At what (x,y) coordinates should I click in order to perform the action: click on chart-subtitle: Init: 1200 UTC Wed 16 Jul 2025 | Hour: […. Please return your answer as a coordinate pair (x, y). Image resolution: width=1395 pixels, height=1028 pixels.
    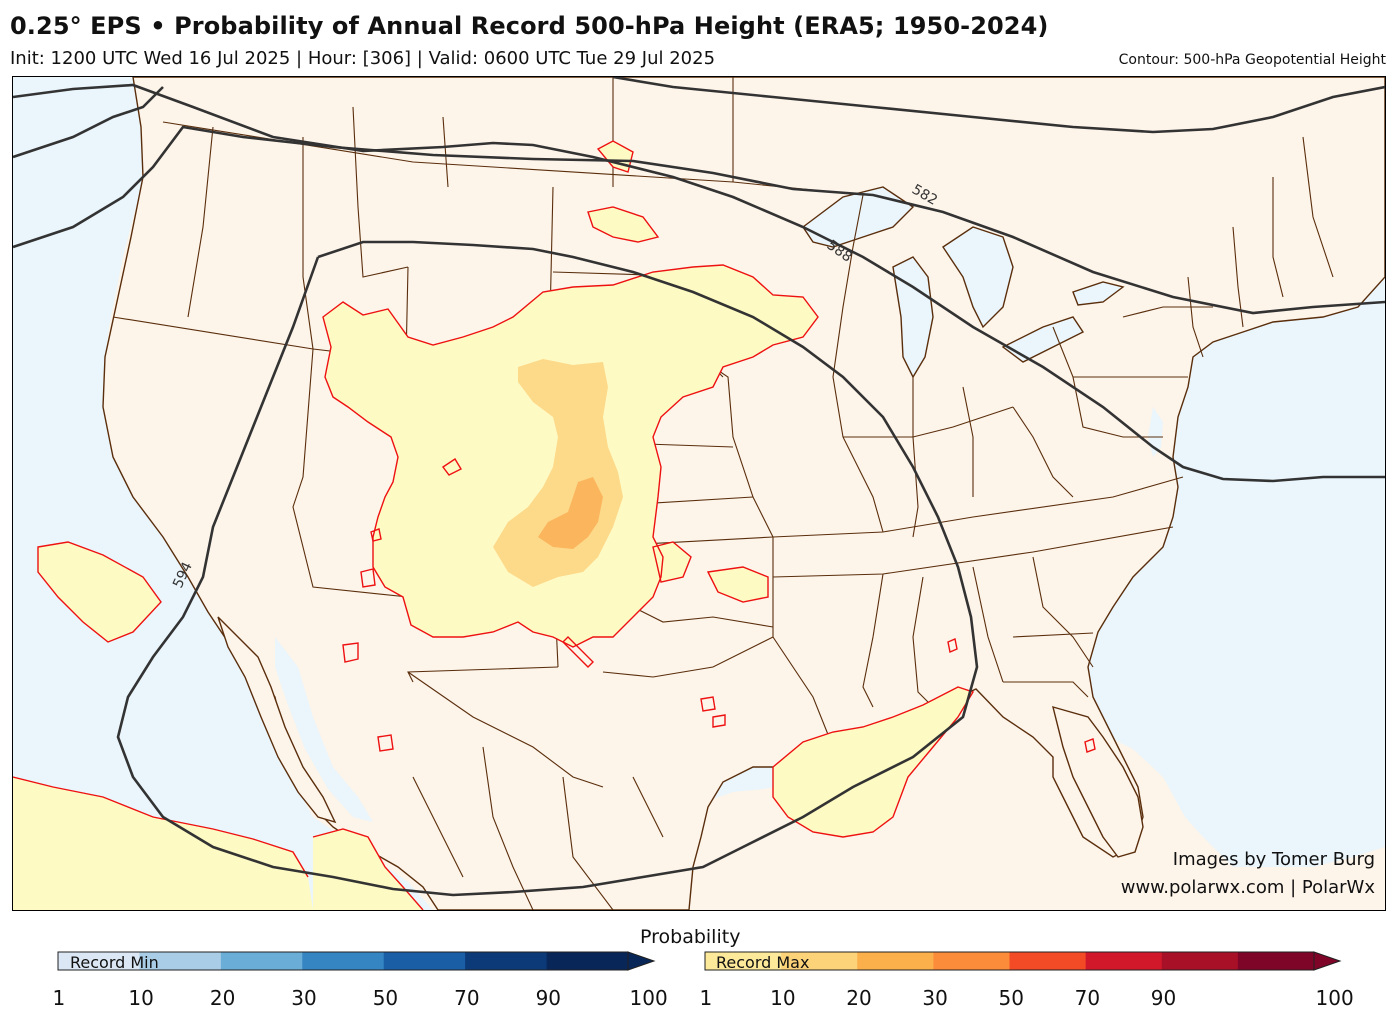
    Looking at the image, I should click on (363, 58).